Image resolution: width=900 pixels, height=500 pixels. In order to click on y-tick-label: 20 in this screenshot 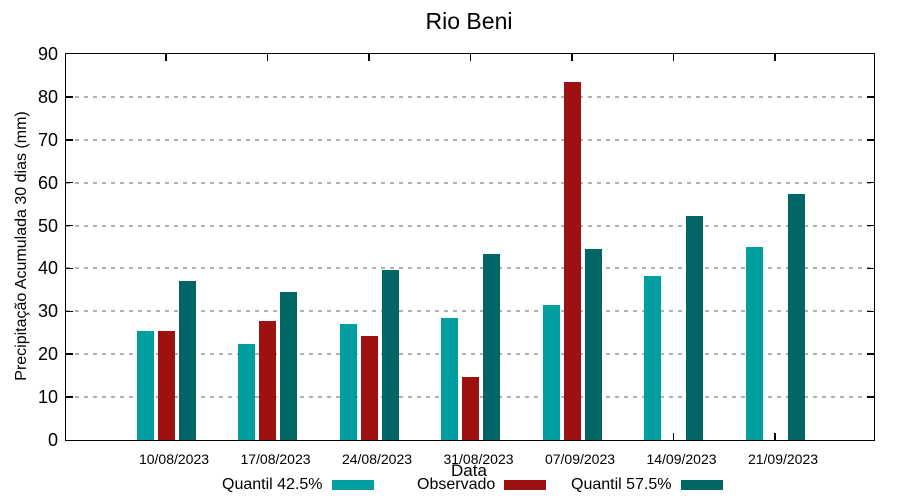, I will do `click(47, 354)`.